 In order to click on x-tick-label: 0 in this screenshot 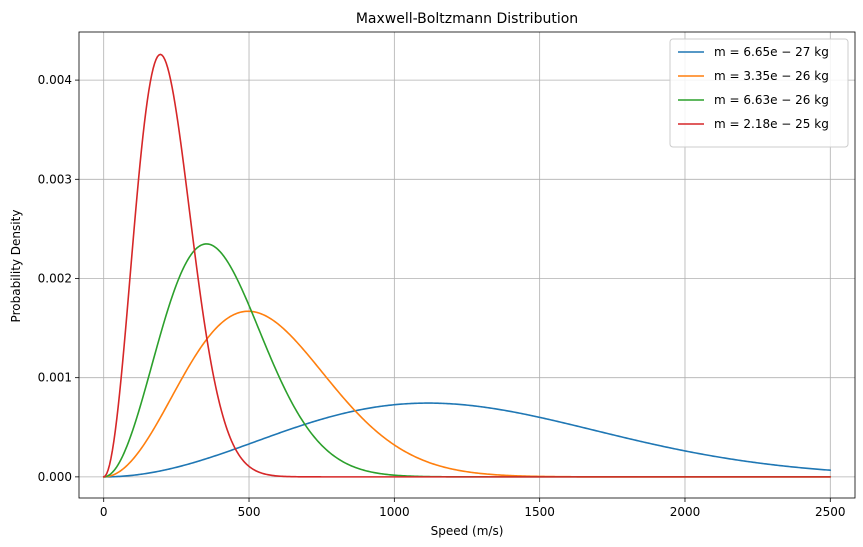, I will do `click(104, 512)`.